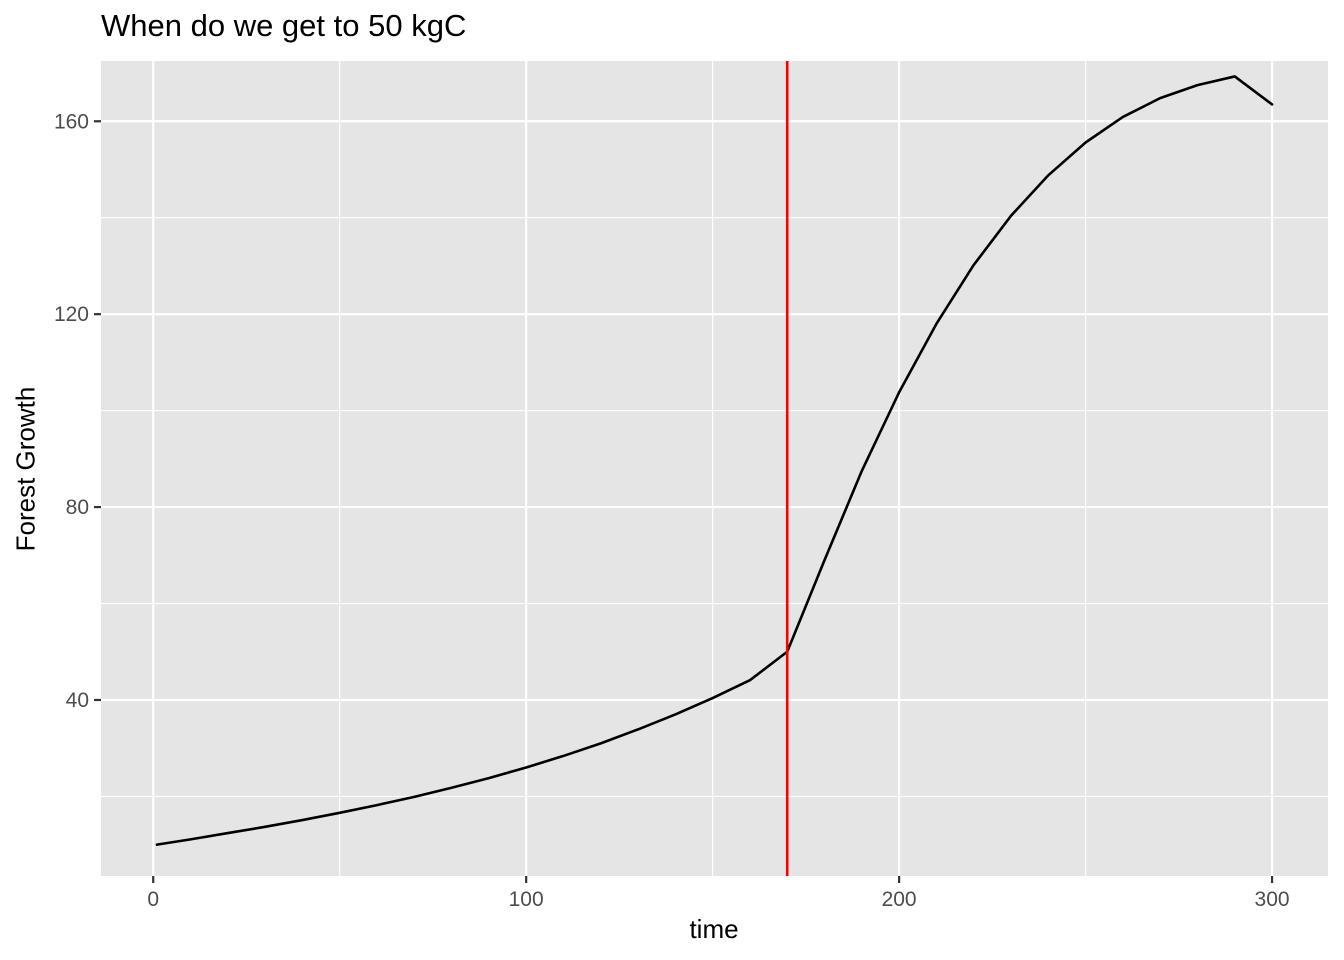  What do you see at coordinates (284, 25) in the screenshot?
I see `chart-title: When do we get to 50 kgC` at bounding box center [284, 25].